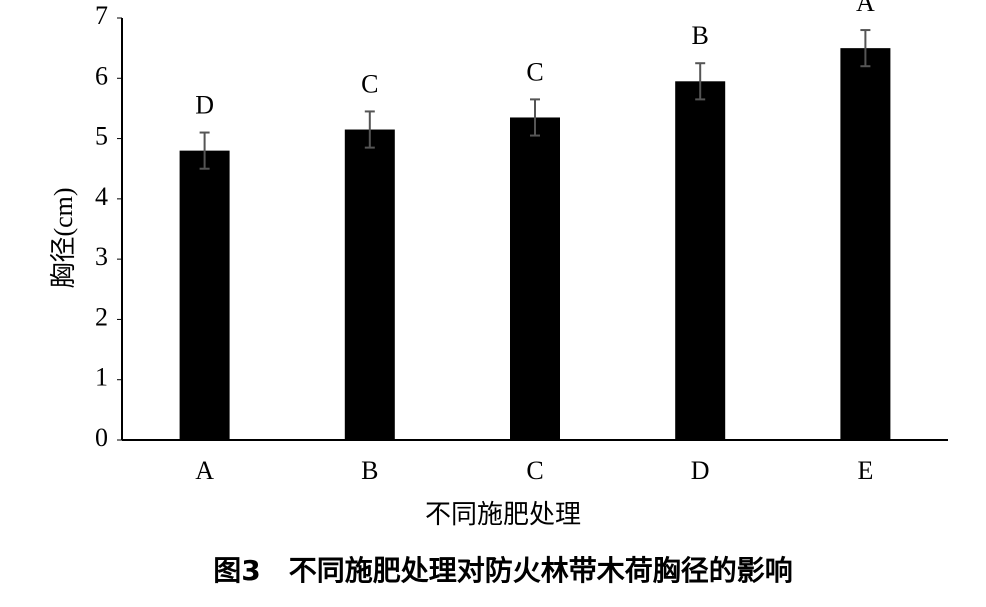 The width and height of the screenshot is (986, 607). What do you see at coordinates (101, 377) in the screenshot?
I see `y-tick-label: 1` at bounding box center [101, 377].